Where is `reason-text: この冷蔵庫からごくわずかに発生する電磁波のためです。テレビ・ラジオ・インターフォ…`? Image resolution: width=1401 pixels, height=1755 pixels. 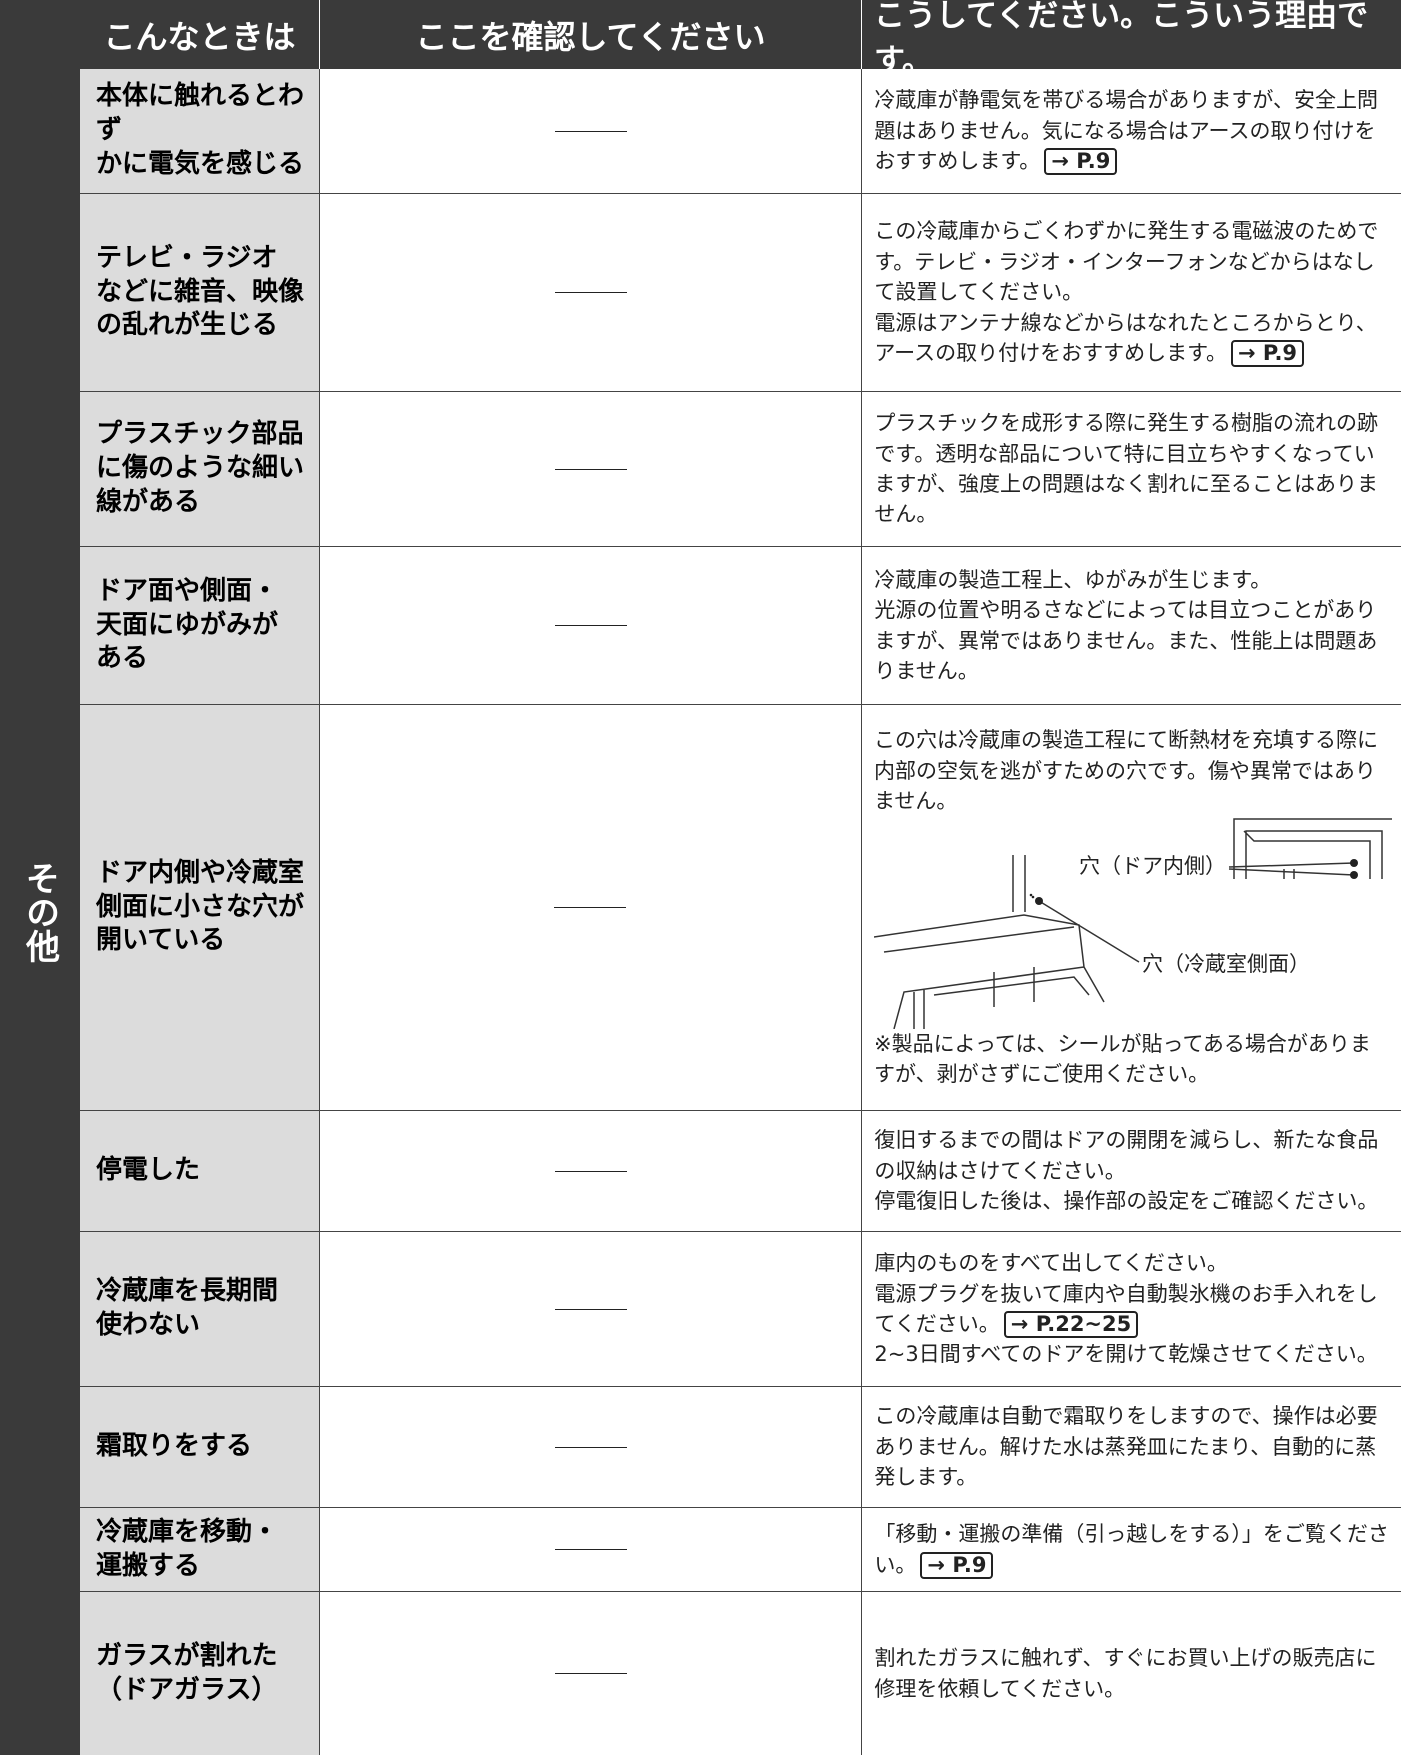
reason-text: この冷蔵庫からごくわずかに発生する電磁波のためです。テレビ・ラジオ・インターフォ… is located at coordinates (1126, 262).